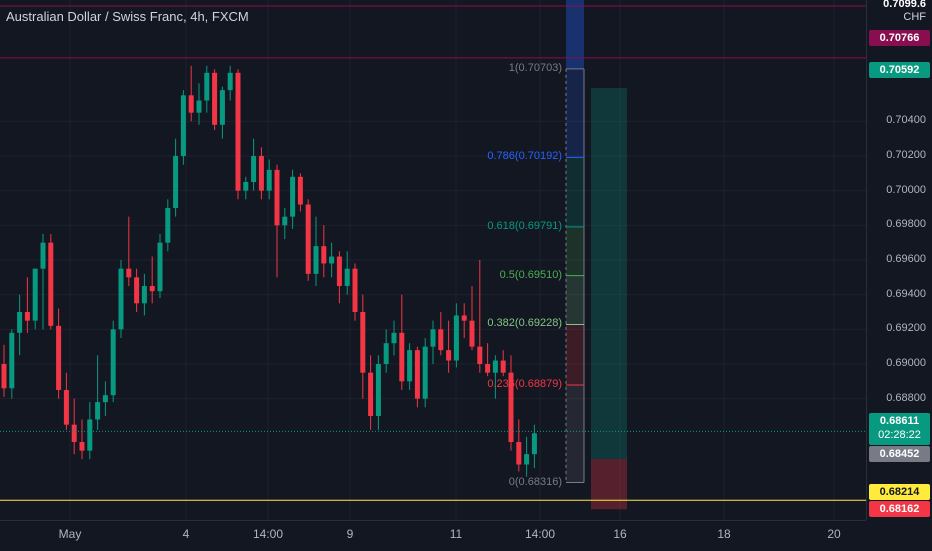  What do you see at coordinates (70, 534) in the screenshot?
I see `time-tick-label: May` at bounding box center [70, 534].